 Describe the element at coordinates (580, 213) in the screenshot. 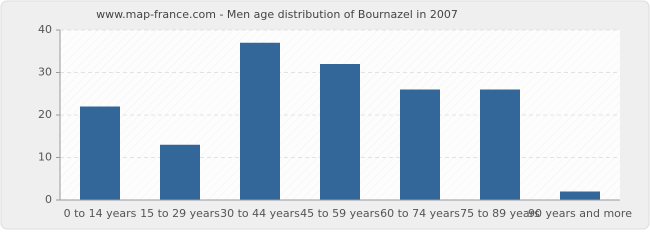

I see `x-tick-label: 90 years and more` at that location.